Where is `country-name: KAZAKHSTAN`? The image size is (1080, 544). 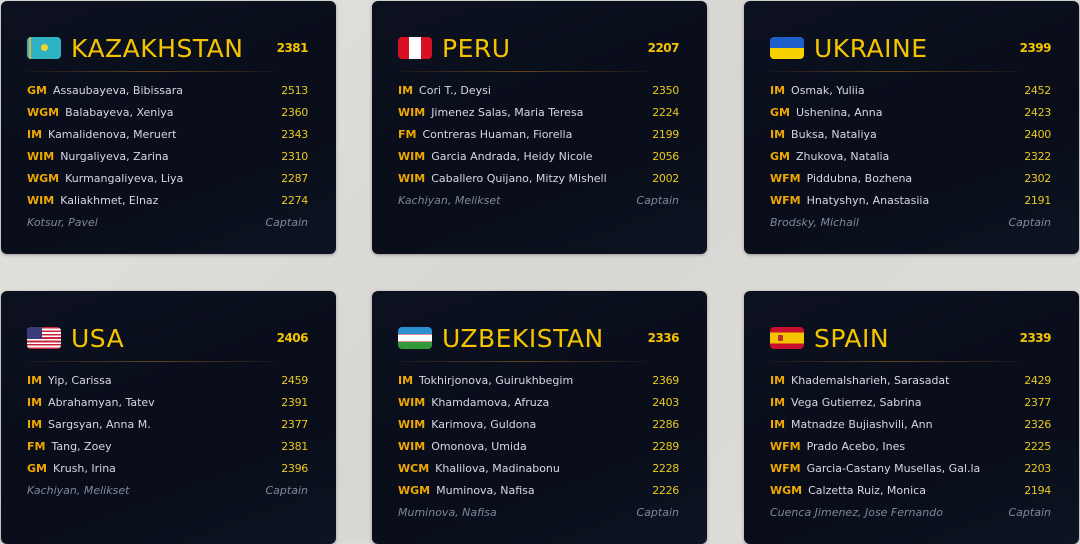
country-name: KAZAKHSTAN is located at coordinates (157, 48).